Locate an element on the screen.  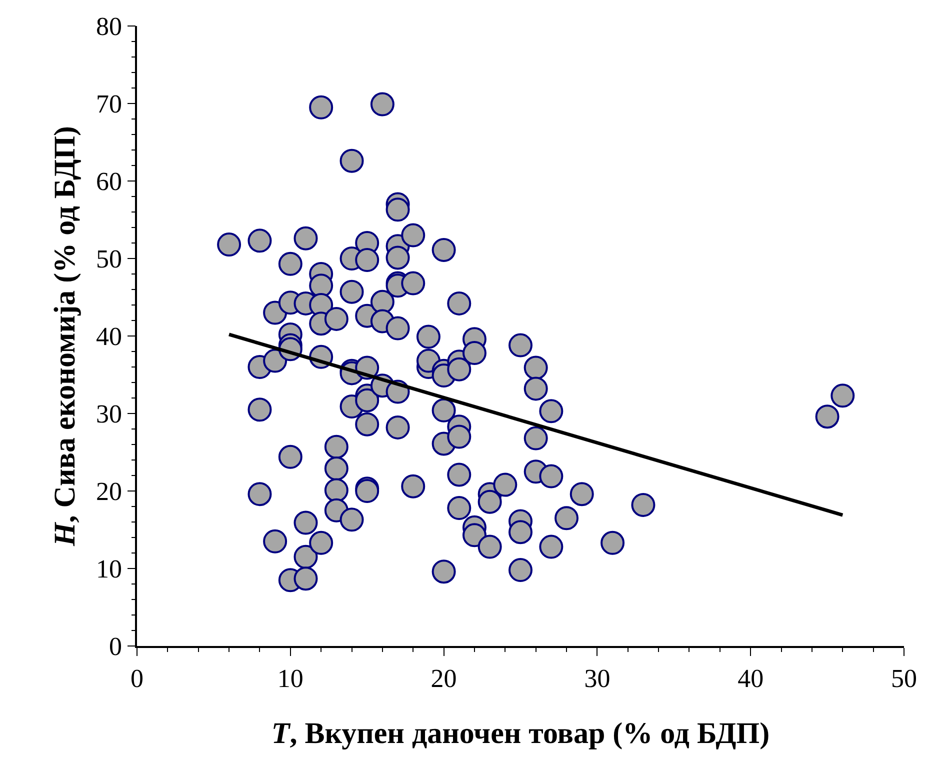
y-axis-title: H, Сива економија (% од БДП) is located at coordinates (65, 337).